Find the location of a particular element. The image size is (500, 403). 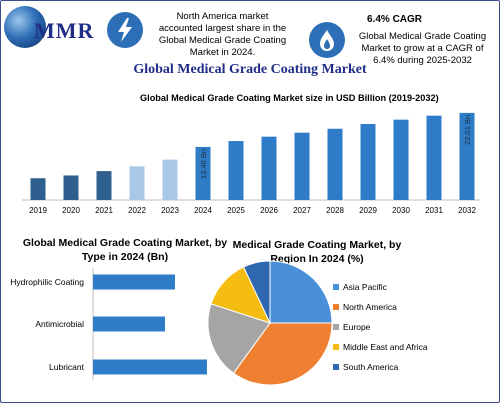

data-label-2024: 13.40 Bn is located at coordinates (203, 164).